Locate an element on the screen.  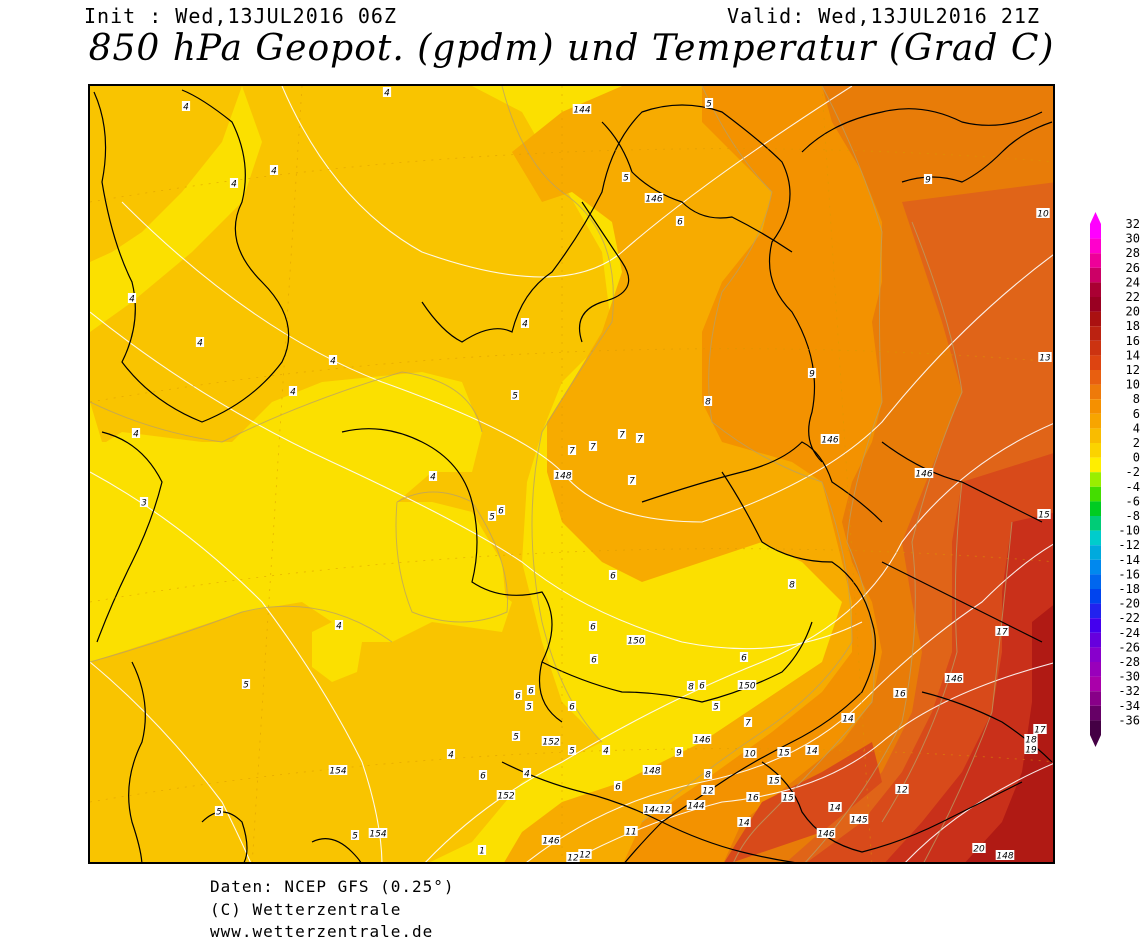
colorbar-label: 10 is located at coordinates (1133, 385).